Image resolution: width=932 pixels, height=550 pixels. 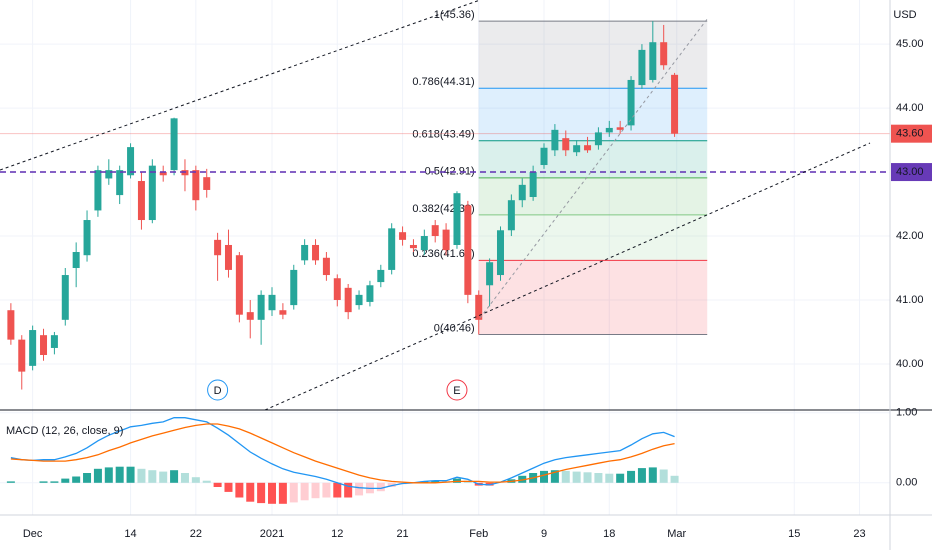 What do you see at coordinates (910, 236) in the screenshot?
I see `y-tick-label: 42.00` at bounding box center [910, 236].